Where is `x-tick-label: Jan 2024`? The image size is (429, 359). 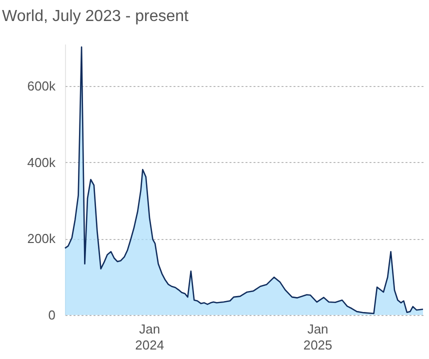 x-tick-label: Jan 2024 is located at coordinates (149, 337).